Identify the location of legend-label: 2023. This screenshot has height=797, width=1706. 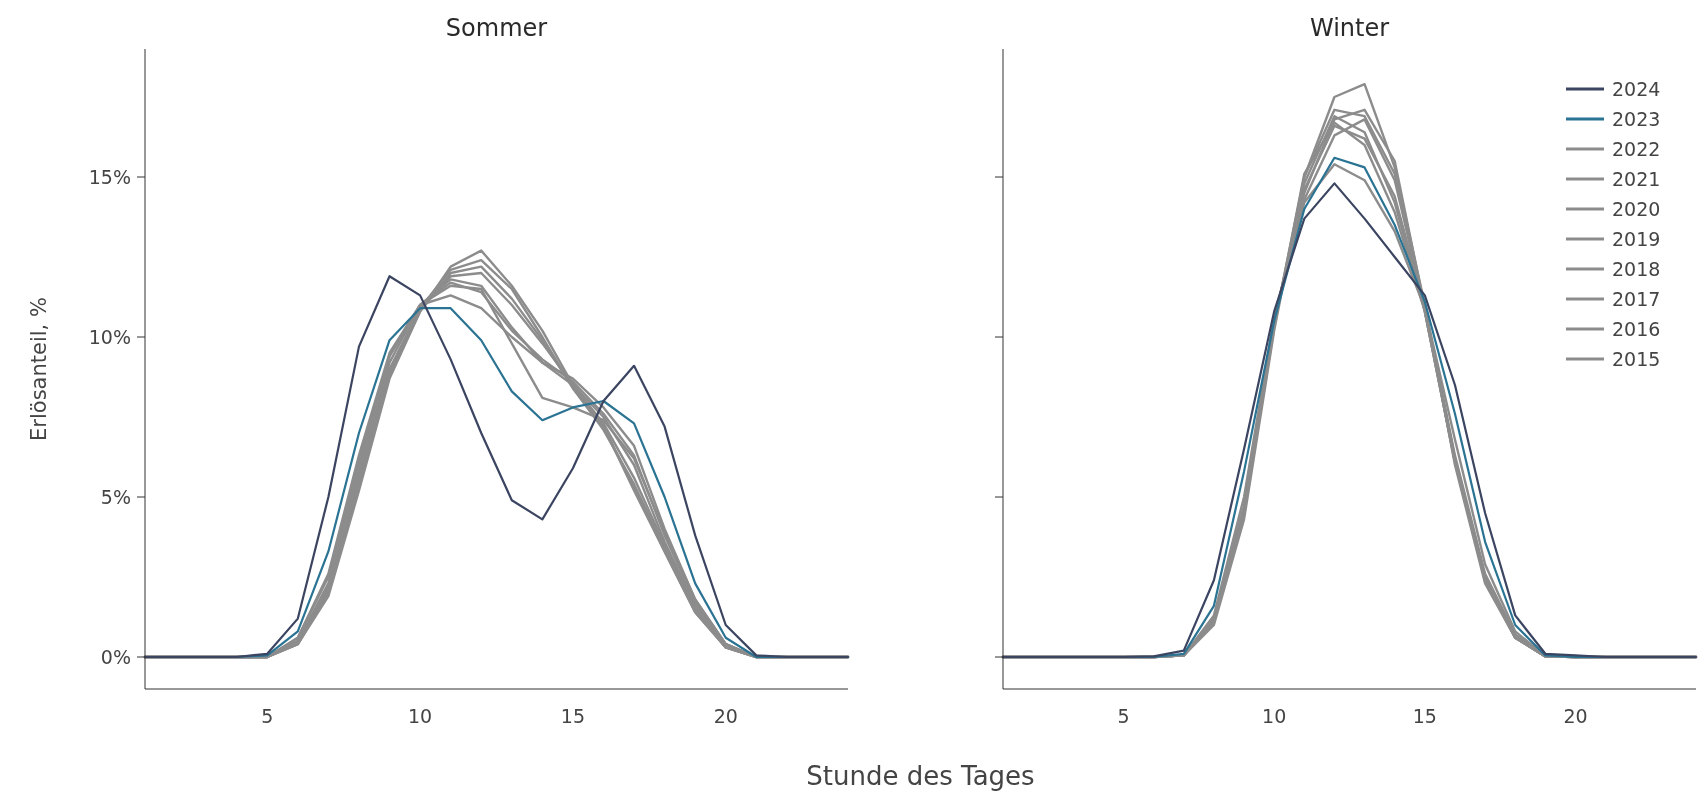
(1636, 118).